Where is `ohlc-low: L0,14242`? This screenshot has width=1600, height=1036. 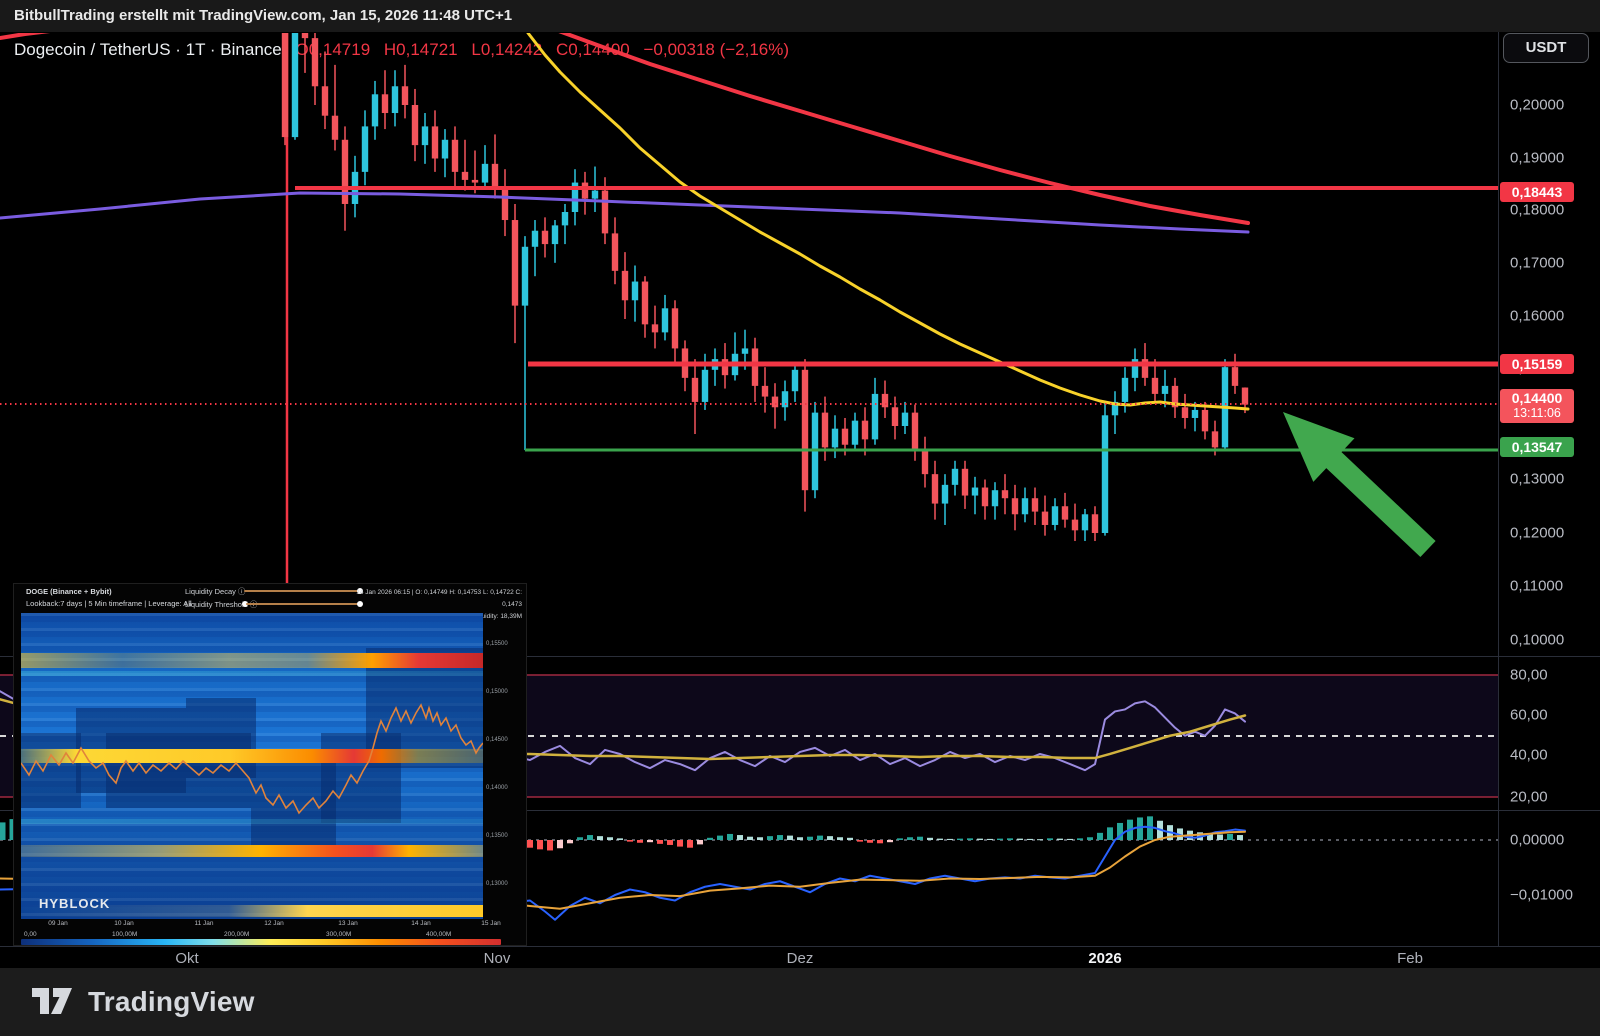 ohlc-low: L0,14242 is located at coordinates (507, 49).